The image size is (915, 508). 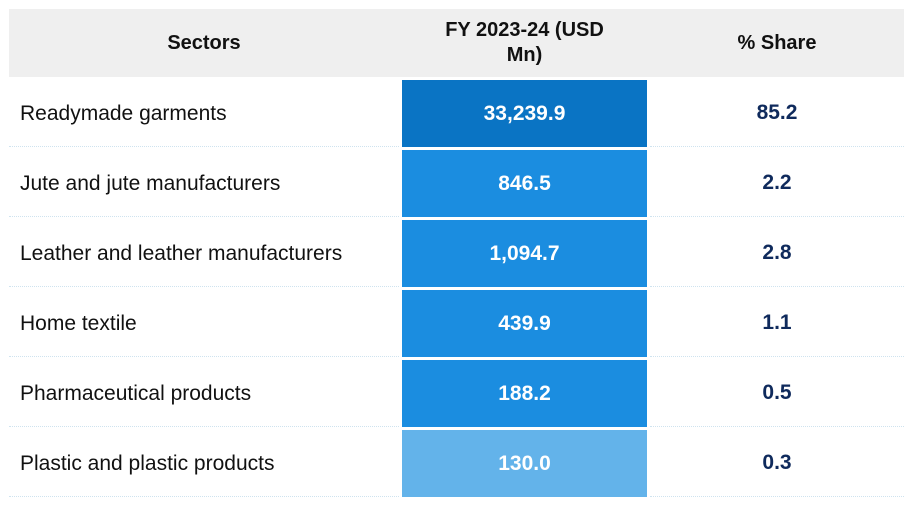 What do you see at coordinates (204, 393) in the screenshot?
I see `sector-cell: Pharmaceutical products` at bounding box center [204, 393].